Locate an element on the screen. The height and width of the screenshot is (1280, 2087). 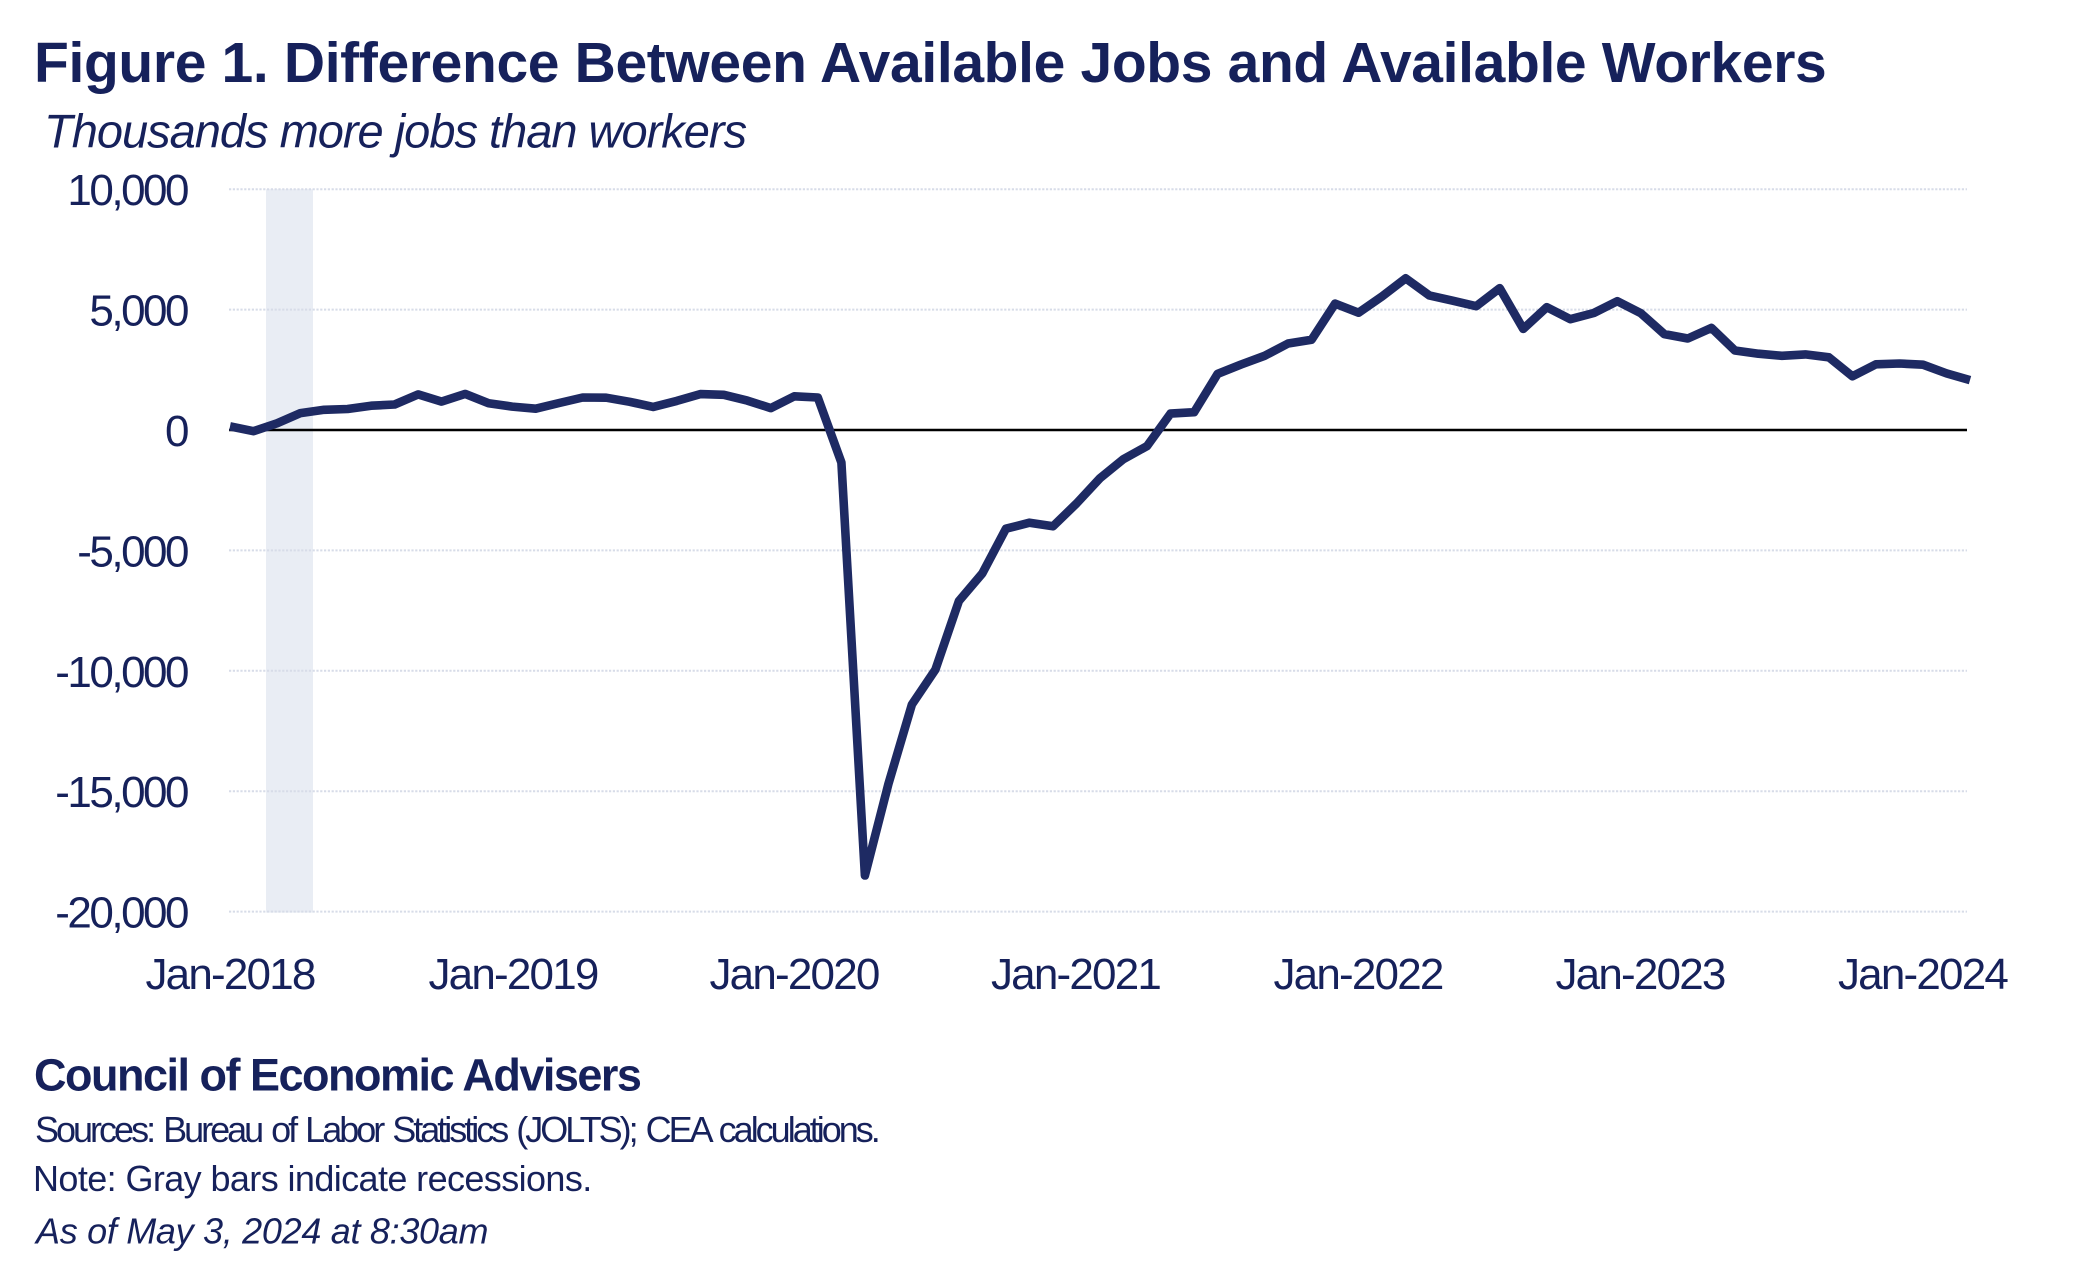
svg-text: -10,000 is located at coordinates (121, 672).